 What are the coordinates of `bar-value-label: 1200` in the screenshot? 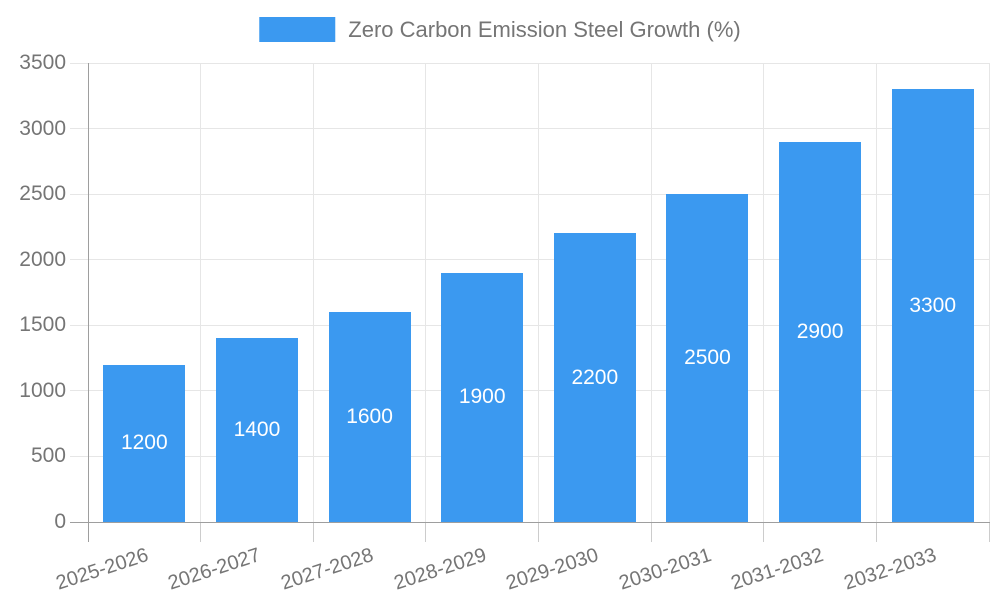 It's located at (144, 443).